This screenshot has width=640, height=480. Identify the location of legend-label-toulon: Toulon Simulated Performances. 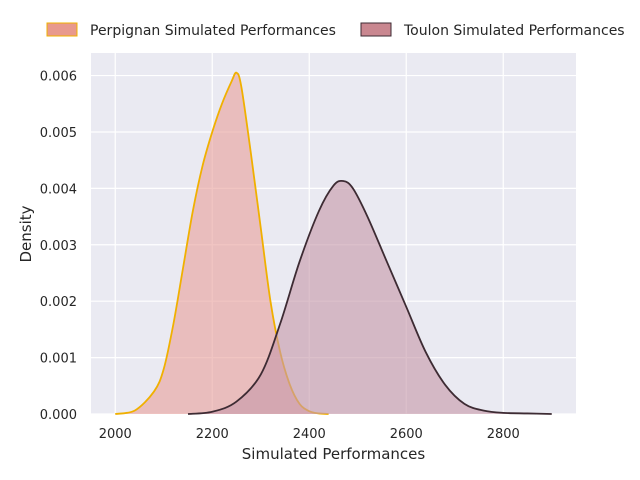
(514, 31).